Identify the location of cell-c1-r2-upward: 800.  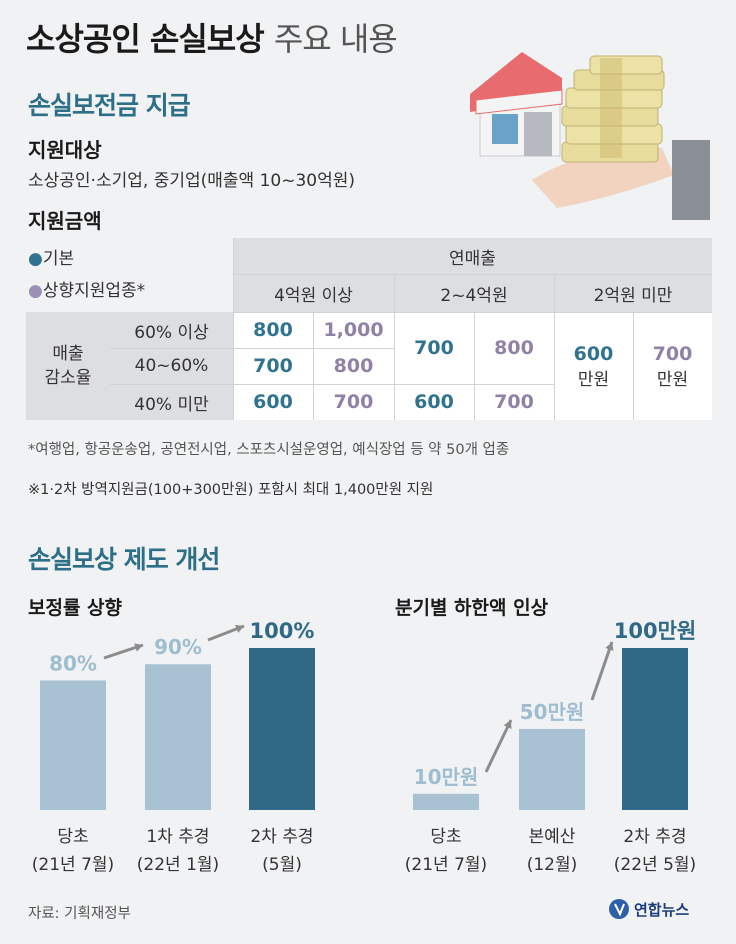
(353, 366).